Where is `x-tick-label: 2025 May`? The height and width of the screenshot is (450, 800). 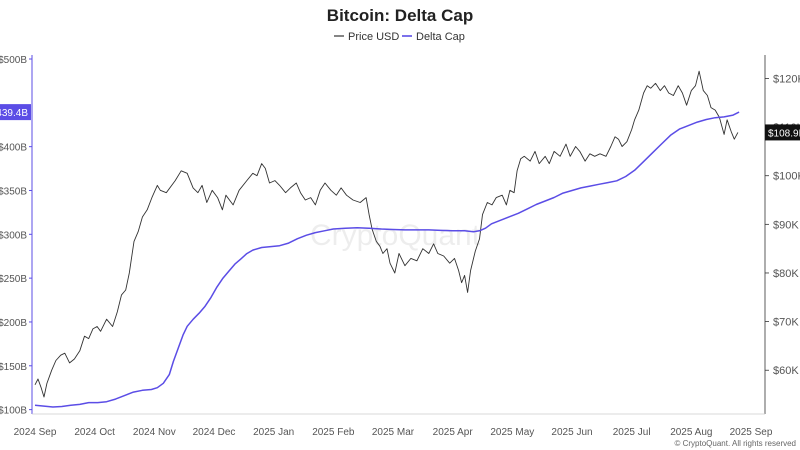 x-tick-label: 2025 May is located at coordinates (512, 432).